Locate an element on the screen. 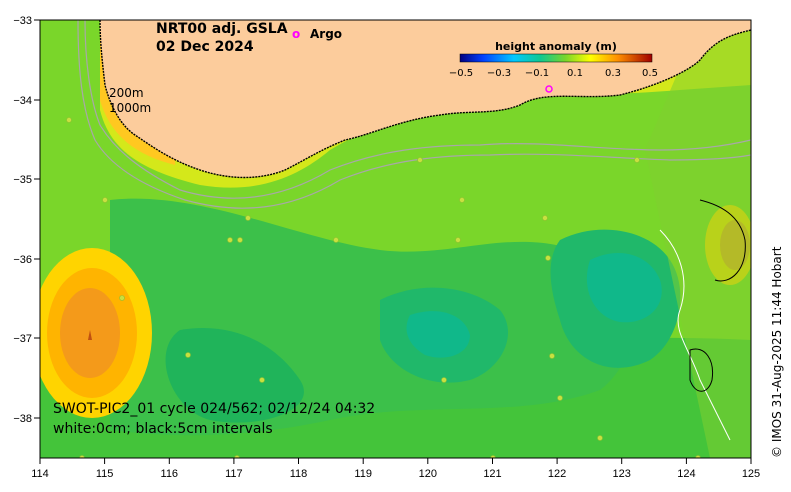 The height and width of the screenshot is (492, 791). colorbar-tick: 0.3 is located at coordinates (613, 73).